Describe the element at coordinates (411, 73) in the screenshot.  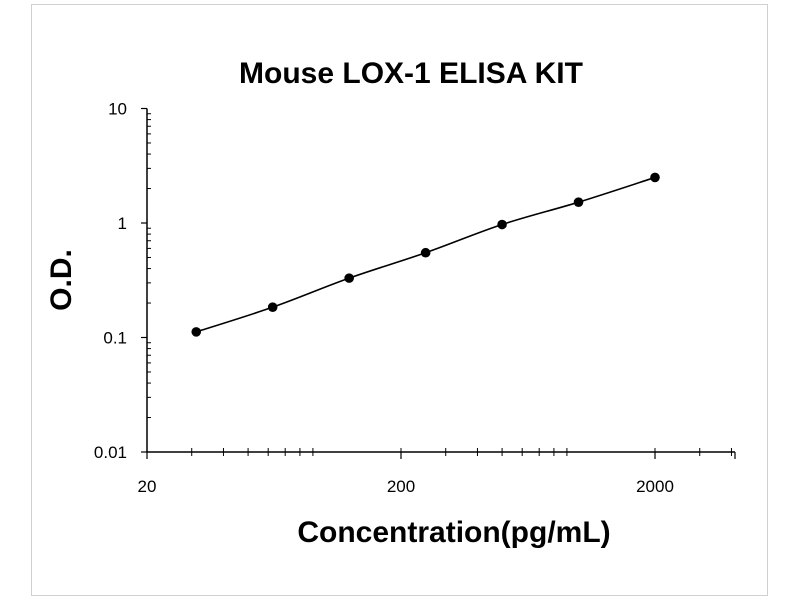
I see `chart-title: Mouse LOX-1 ELISA KIT` at that location.